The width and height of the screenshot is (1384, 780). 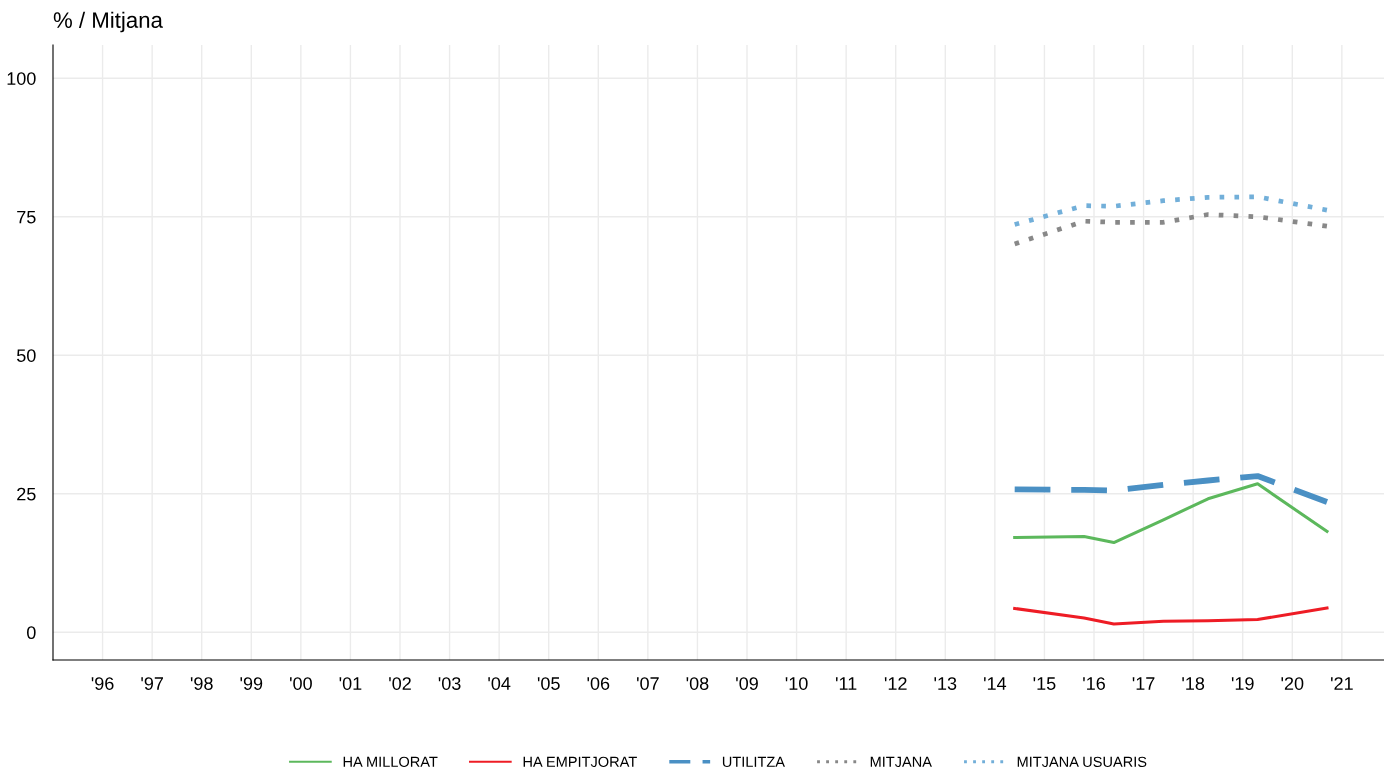 I want to click on x-tick-label: '14, so click(x=995, y=683).